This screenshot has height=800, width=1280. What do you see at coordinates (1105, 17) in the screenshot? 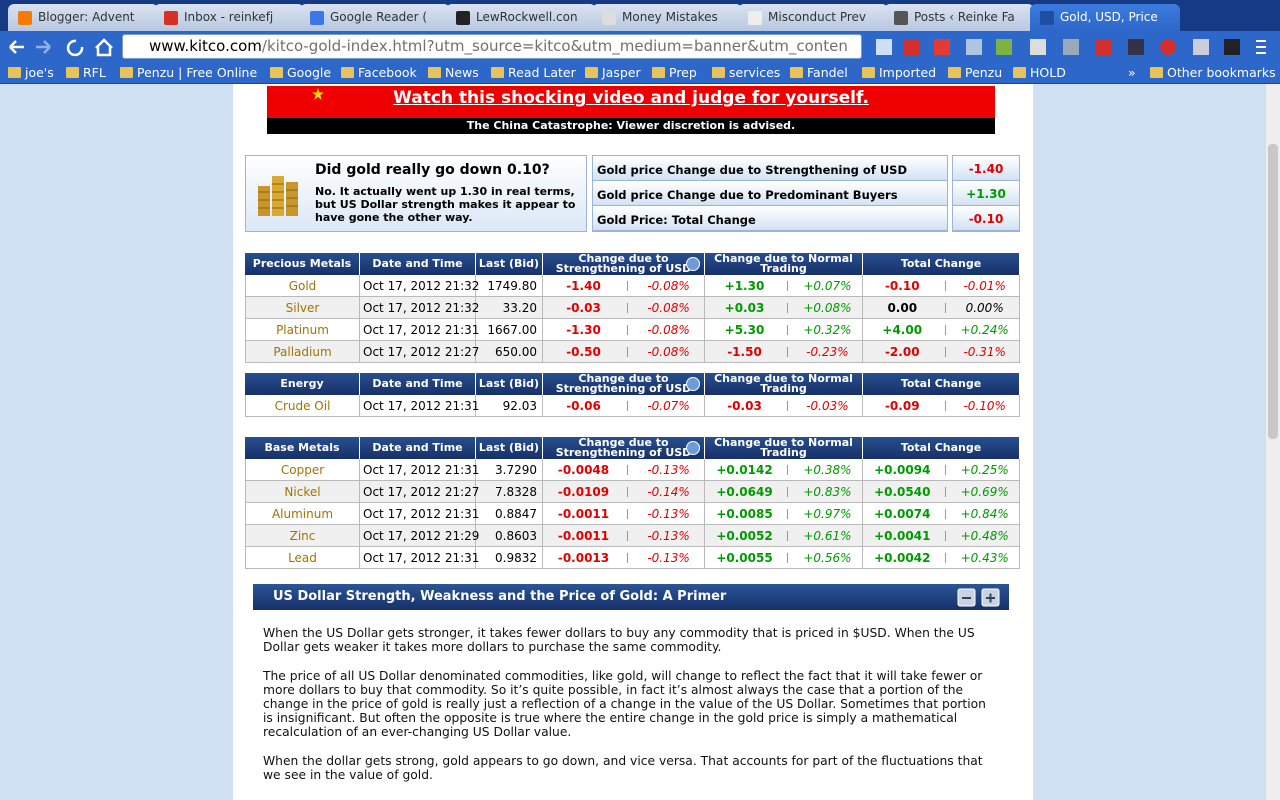
I see `tab: Gold, USD, Price` at bounding box center [1105, 17].